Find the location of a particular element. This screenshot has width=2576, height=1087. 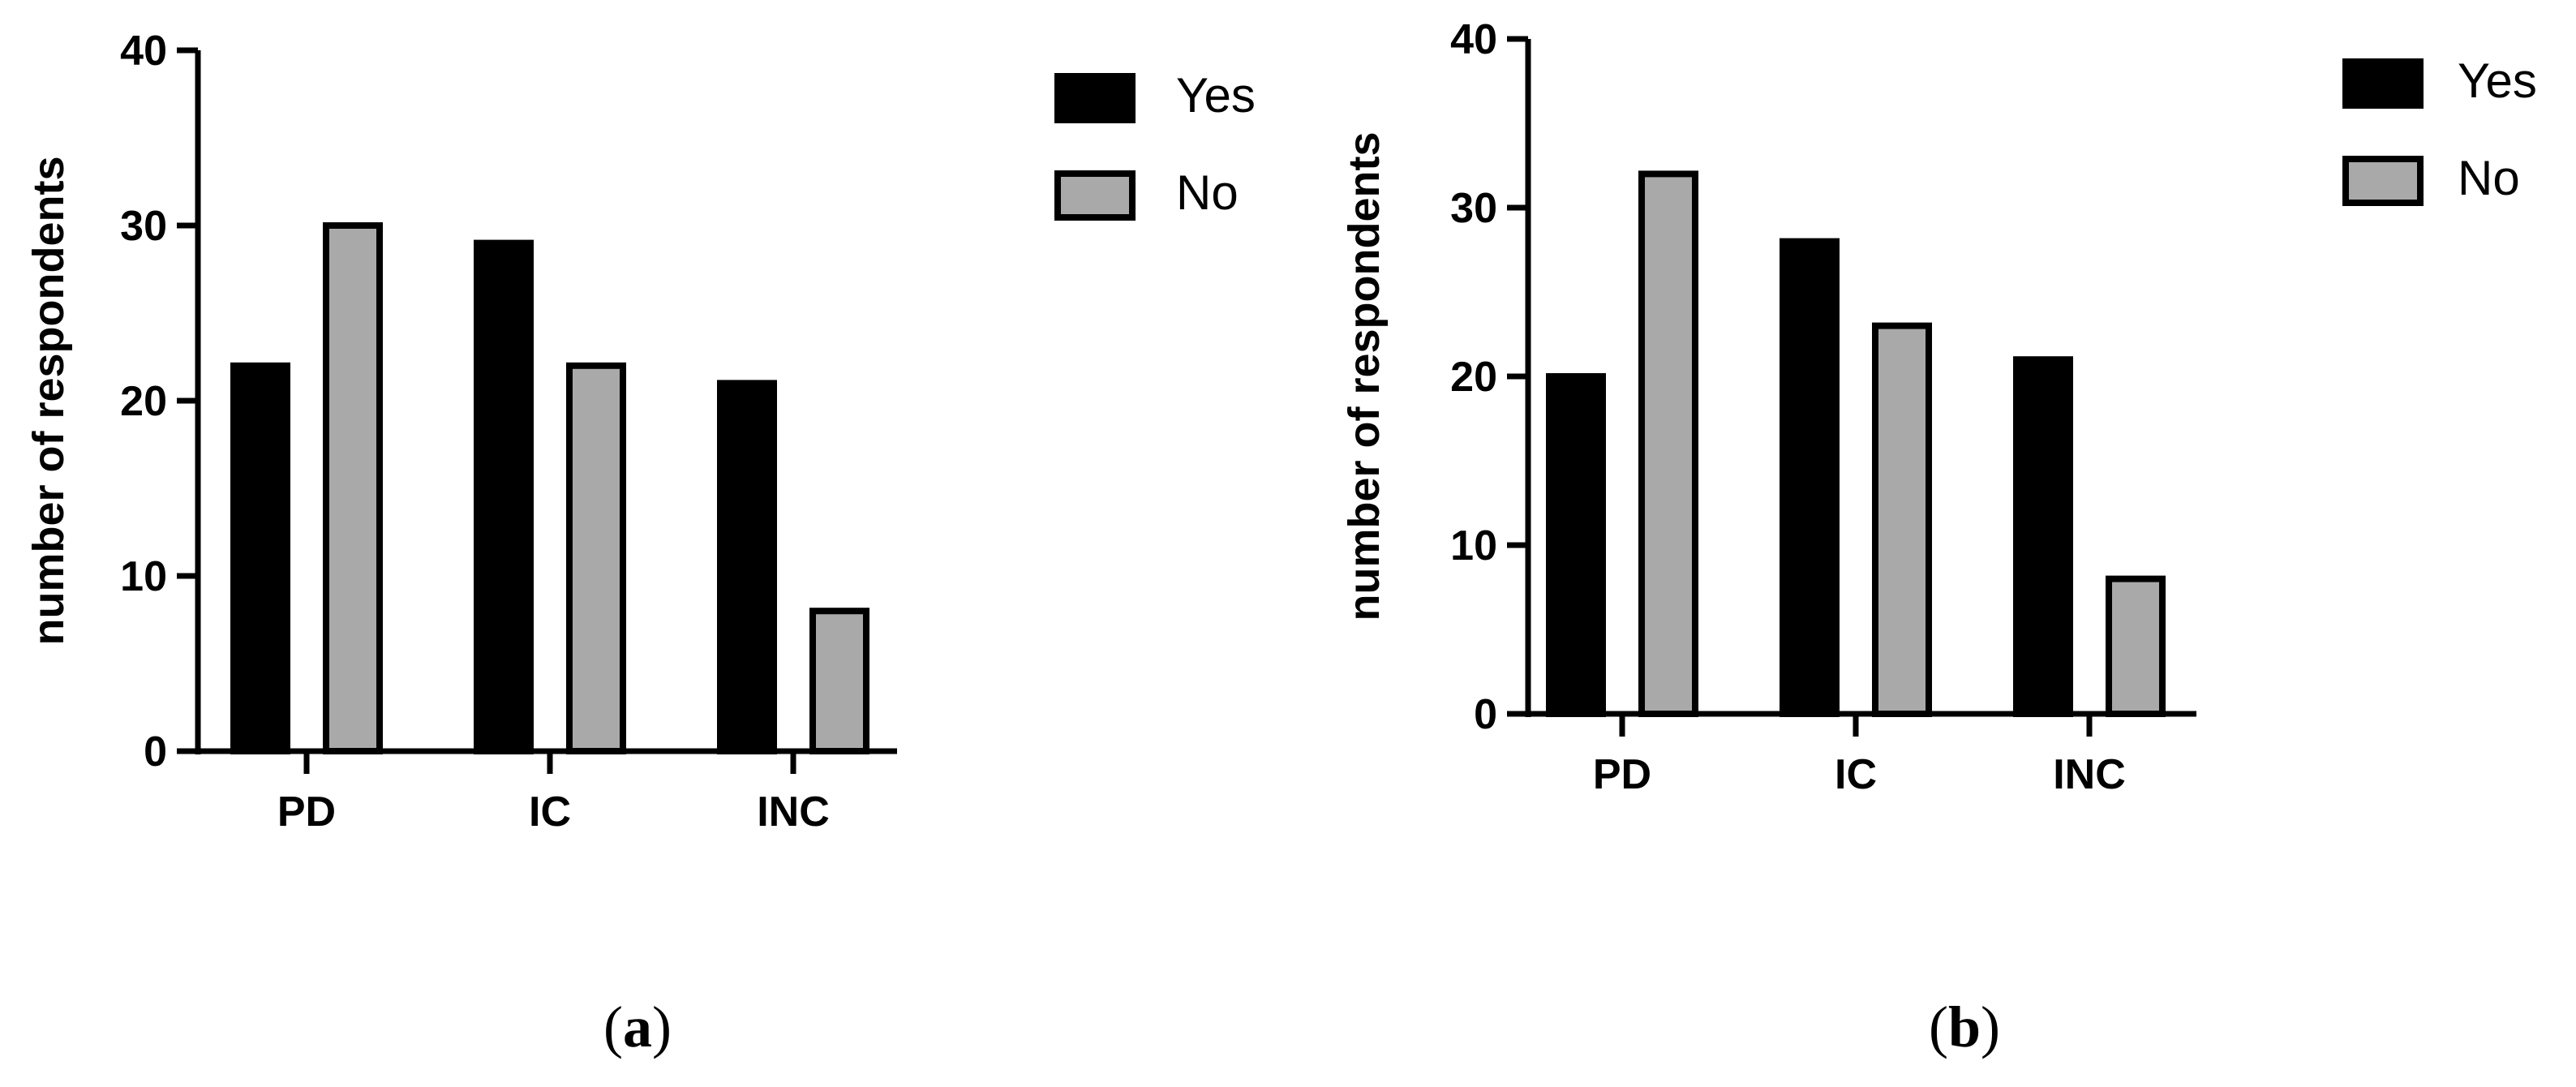

panel-caption-b: (b) is located at coordinates (1964, 1027).